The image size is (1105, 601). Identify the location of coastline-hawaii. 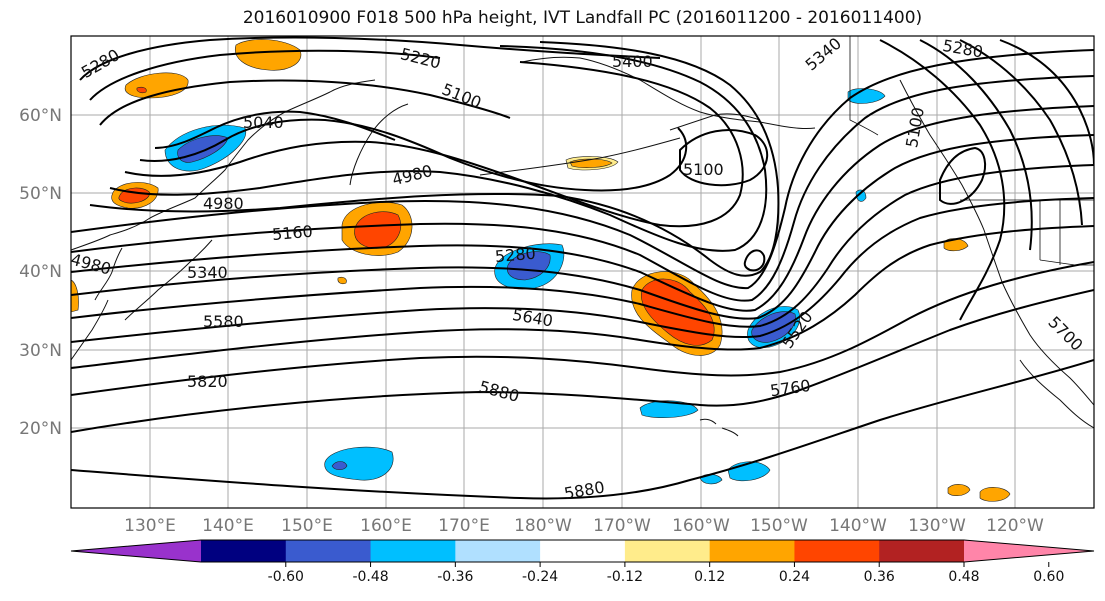
(719, 427).